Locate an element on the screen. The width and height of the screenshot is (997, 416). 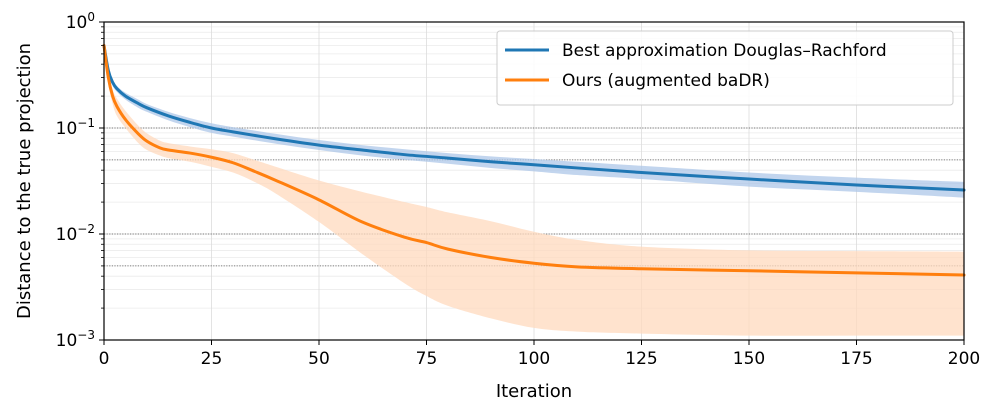
y-axis-ticks: 10⁰ 10⁻¹ 10⁻² 10⁻³ is located at coordinates (80, 180).